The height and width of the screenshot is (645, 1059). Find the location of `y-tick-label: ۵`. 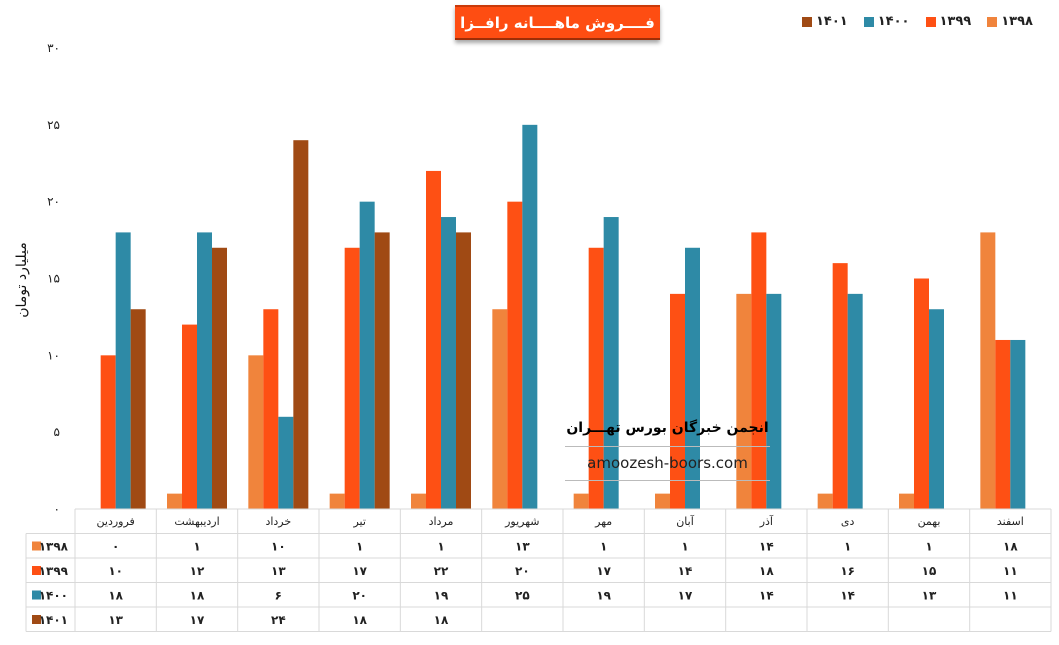

y-tick-label: ۵ is located at coordinates (57, 432).